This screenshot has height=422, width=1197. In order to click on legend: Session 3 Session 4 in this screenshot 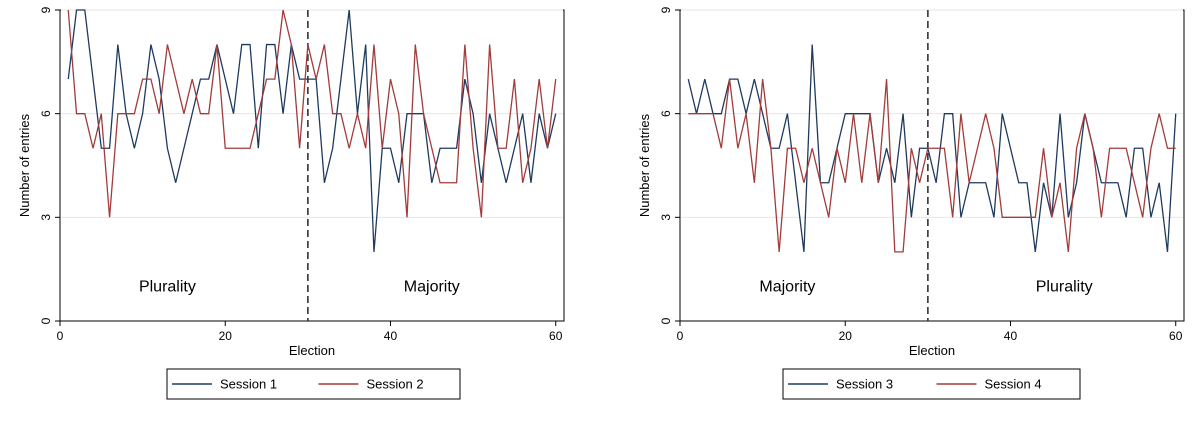, I will do `click(931, 384)`.